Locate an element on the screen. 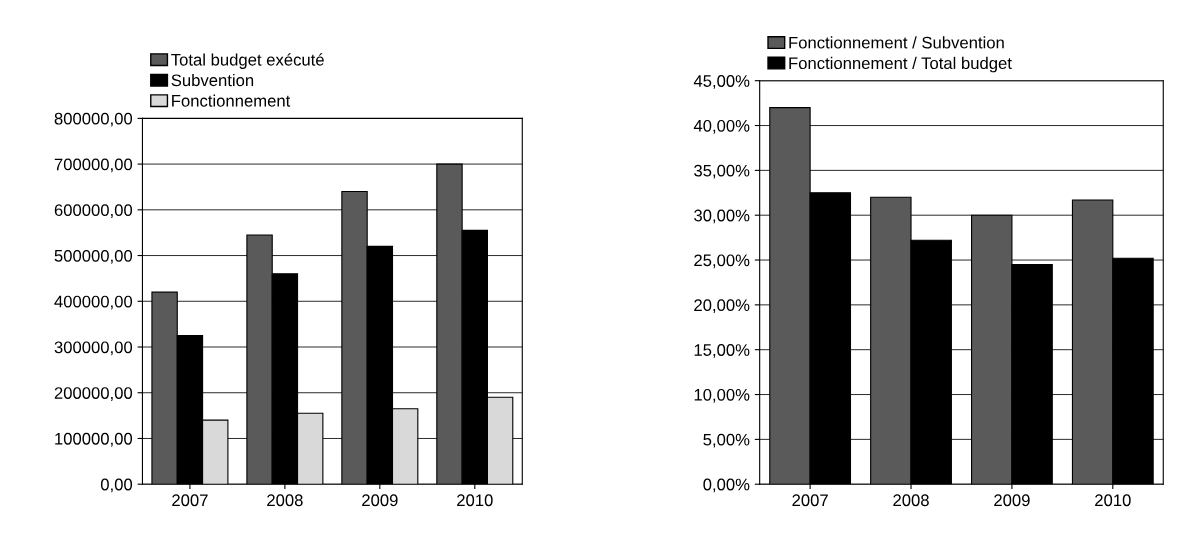  y-tick-label: 400000,00 is located at coordinates (93, 302).